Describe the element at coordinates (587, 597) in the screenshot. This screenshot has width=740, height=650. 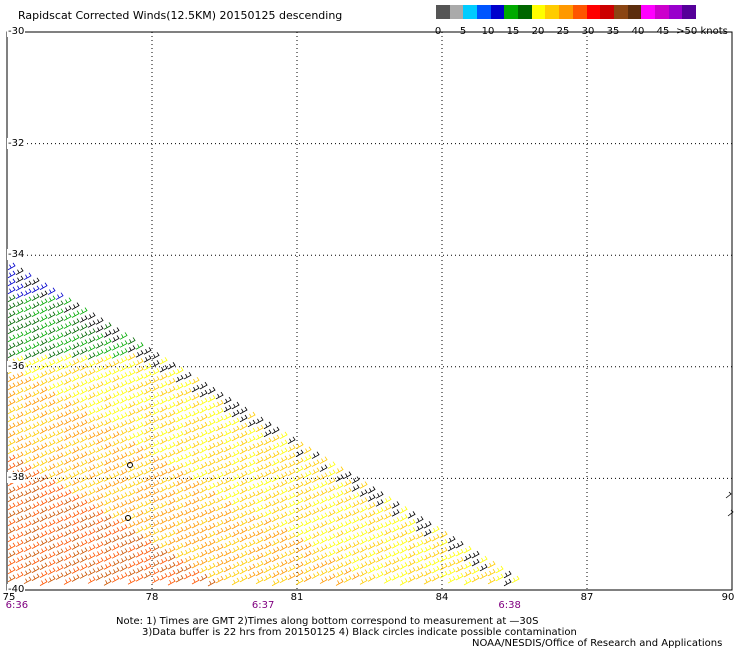
I see `longitude-label: 87` at that location.